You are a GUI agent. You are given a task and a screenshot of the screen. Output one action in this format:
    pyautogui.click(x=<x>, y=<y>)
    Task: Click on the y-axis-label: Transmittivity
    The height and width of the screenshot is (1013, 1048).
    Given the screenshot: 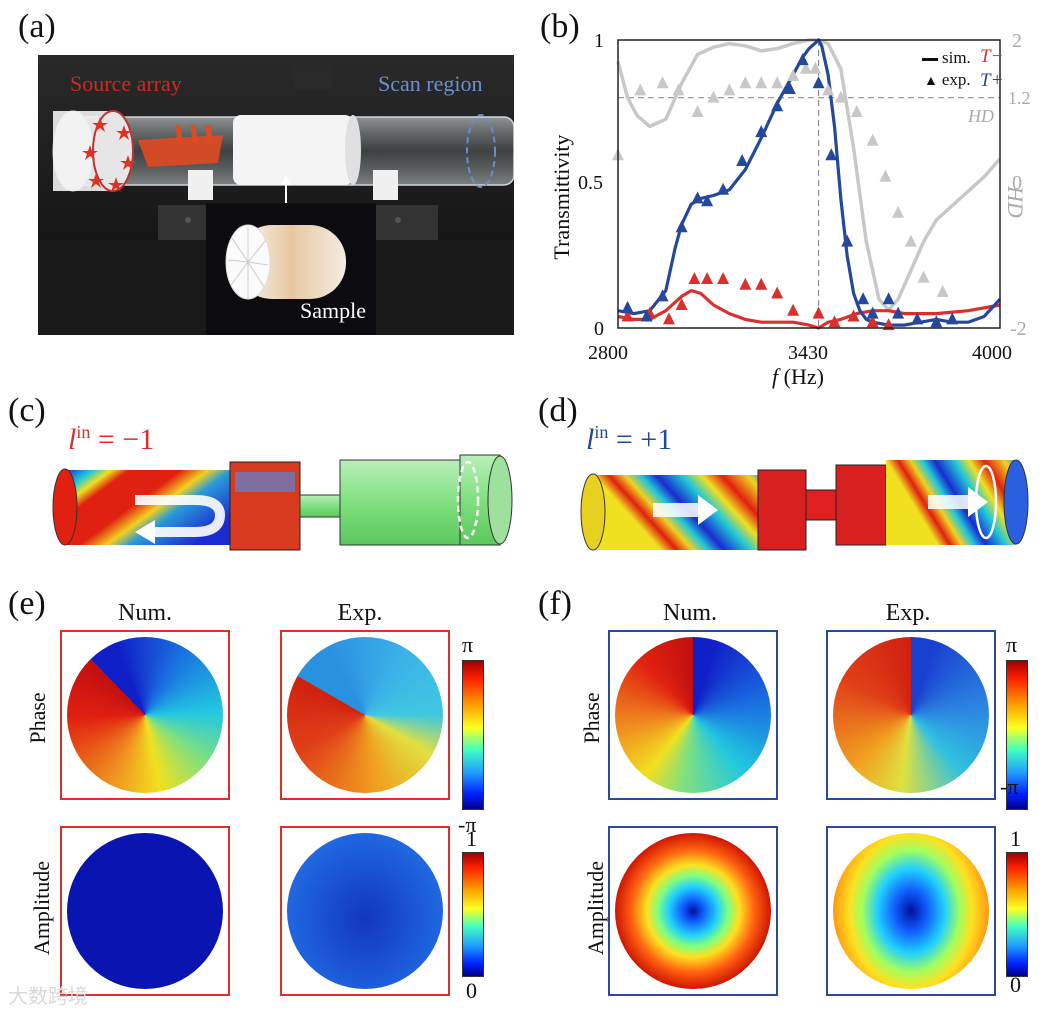 What is the action you would take?
    pyautogui.click(x=561, y=197)
    